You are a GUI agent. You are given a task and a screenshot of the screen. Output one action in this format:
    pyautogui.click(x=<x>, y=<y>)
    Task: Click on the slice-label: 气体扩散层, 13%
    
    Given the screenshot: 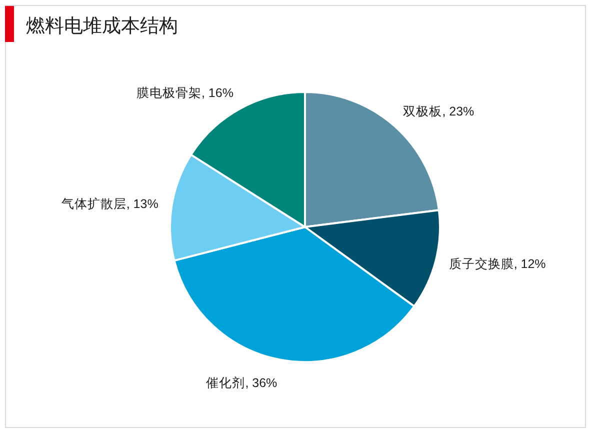 What is the action you would take?
    pyautogui.click(x=109, y=203)
    